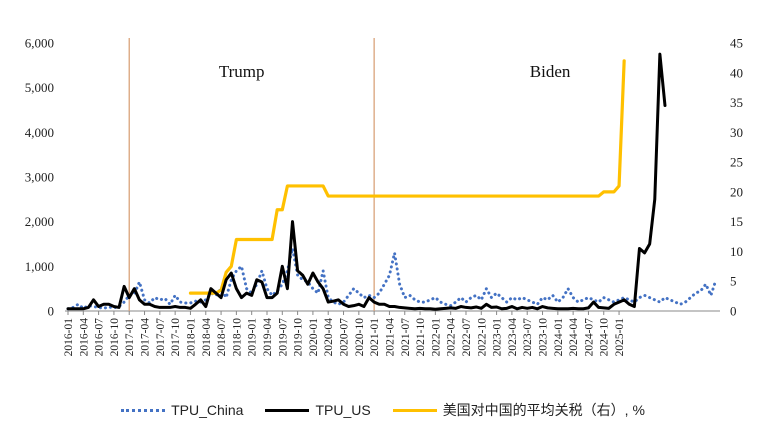 Image resolution: width=766 pixels, height=430 pixels. Describe the element at coordinates (589, 337) in the screenshot. I see `x-tick-label: 2024-07` at that location.